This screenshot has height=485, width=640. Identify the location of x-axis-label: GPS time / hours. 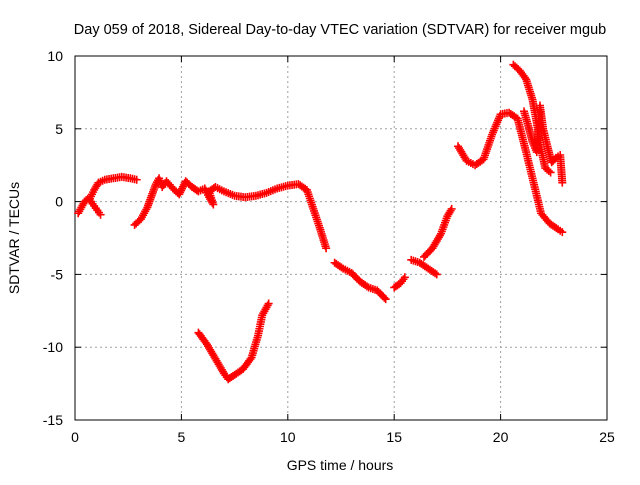
(340, 465).